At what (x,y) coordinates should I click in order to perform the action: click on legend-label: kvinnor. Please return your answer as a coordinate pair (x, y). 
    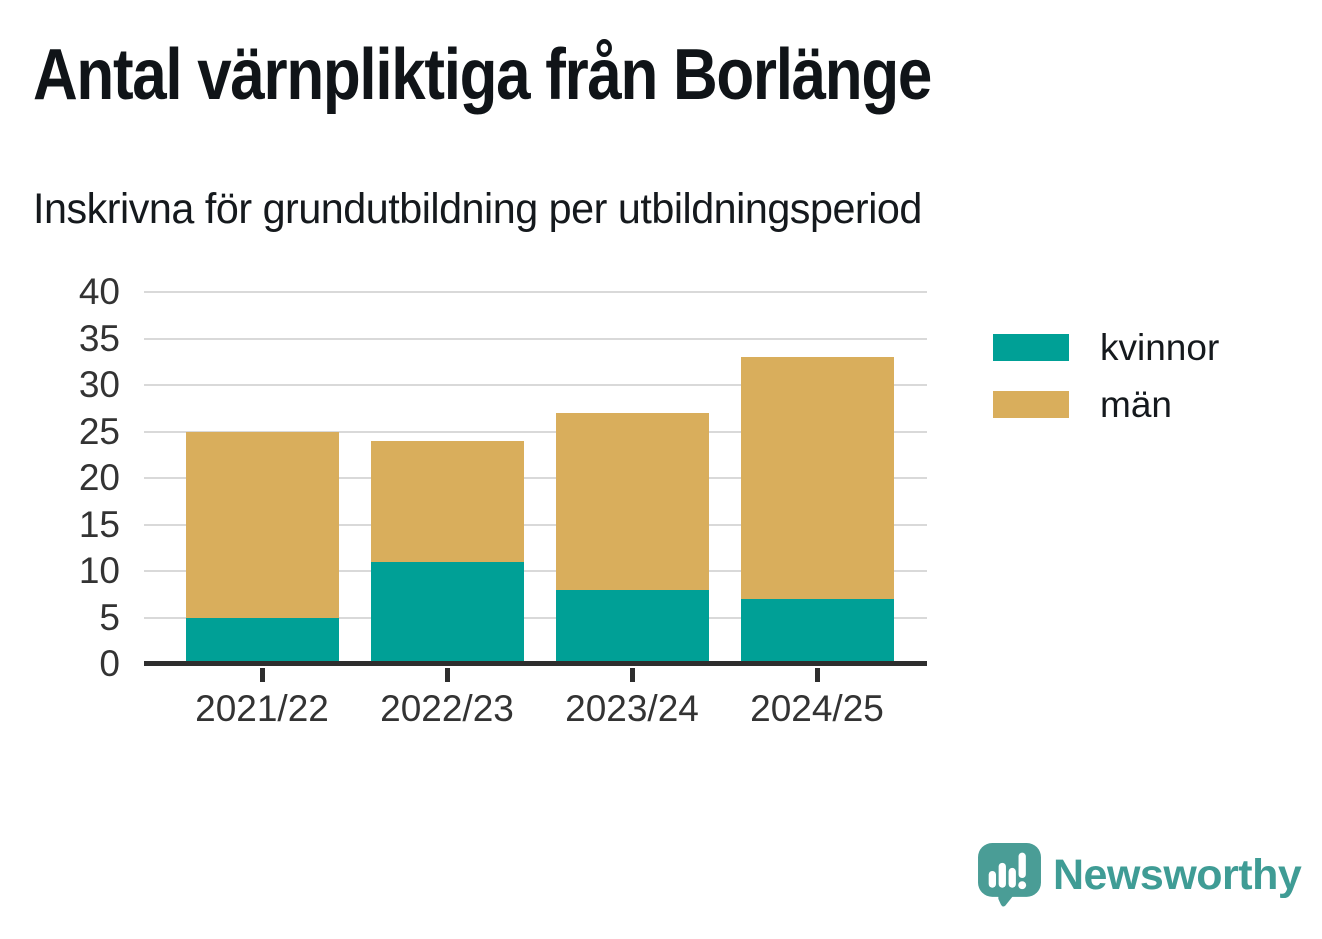
    Looking at the image, I should click on (1160, 347).